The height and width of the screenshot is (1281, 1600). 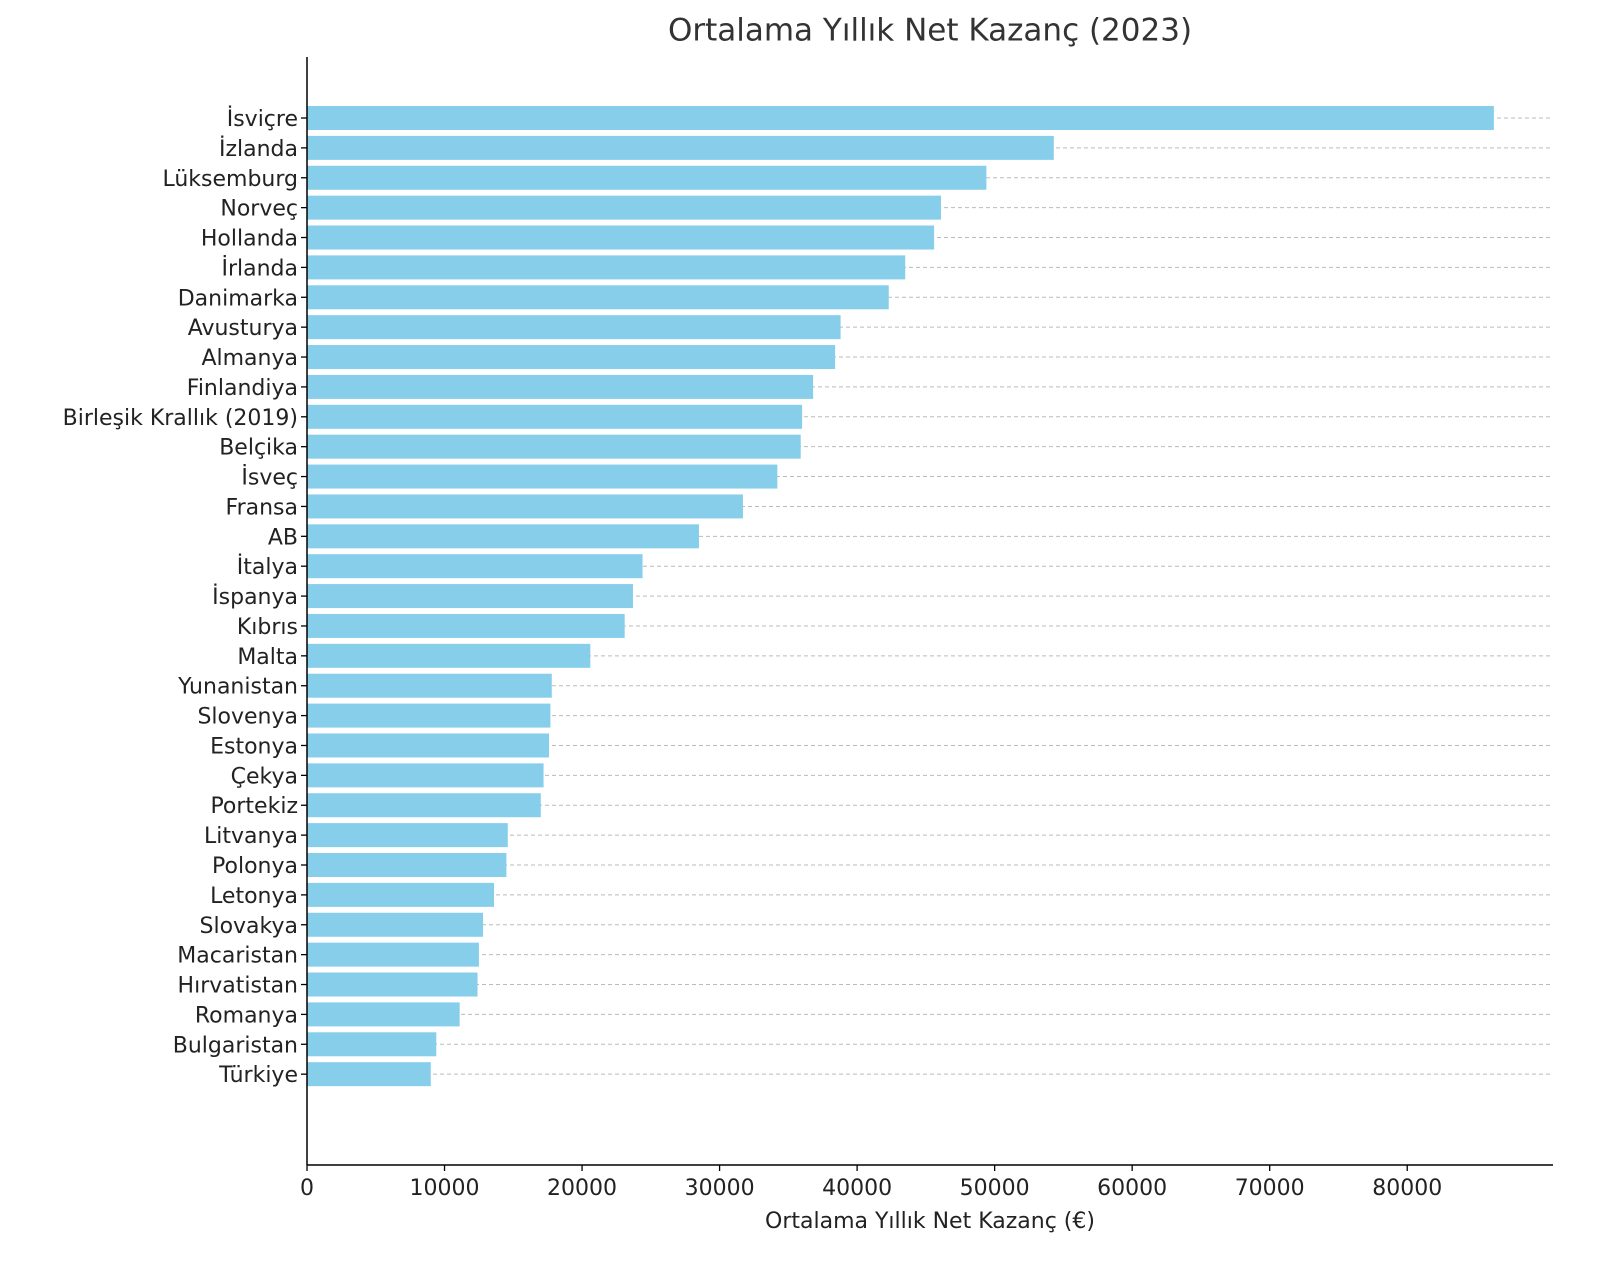 What do you see at coordinates (237, 956) in the screenshot?
I see `y-tick-label: Macaristan` at bounding box center [237, 956].